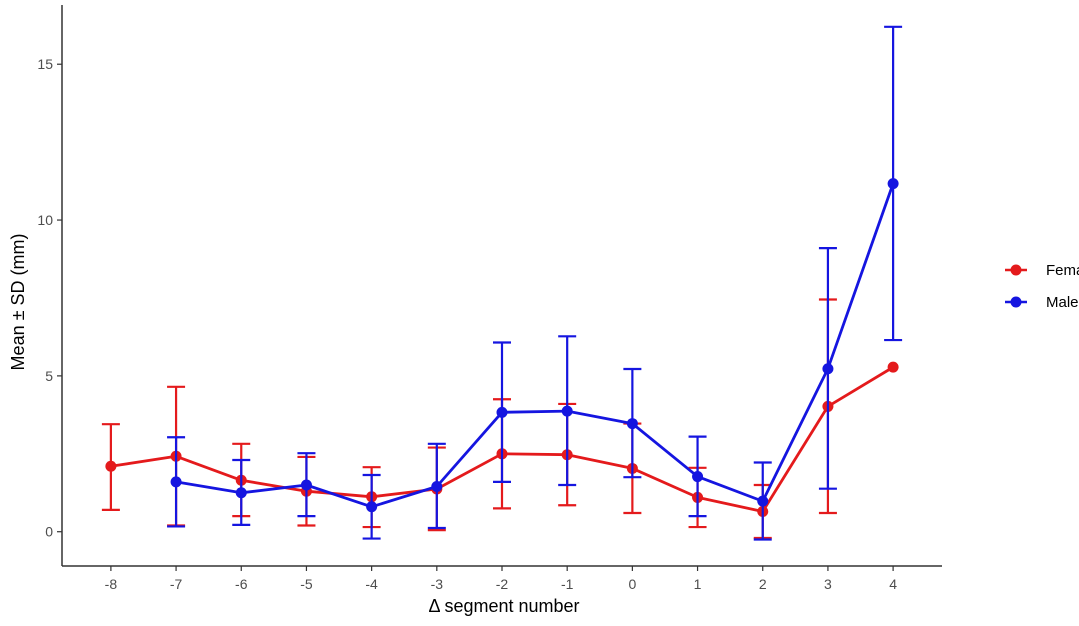 The width and height of the screenshot is (1079, 626). Describe the element at coordinates (828, 584) in the screenshot. I see `x-tick-label: 3` at that location.